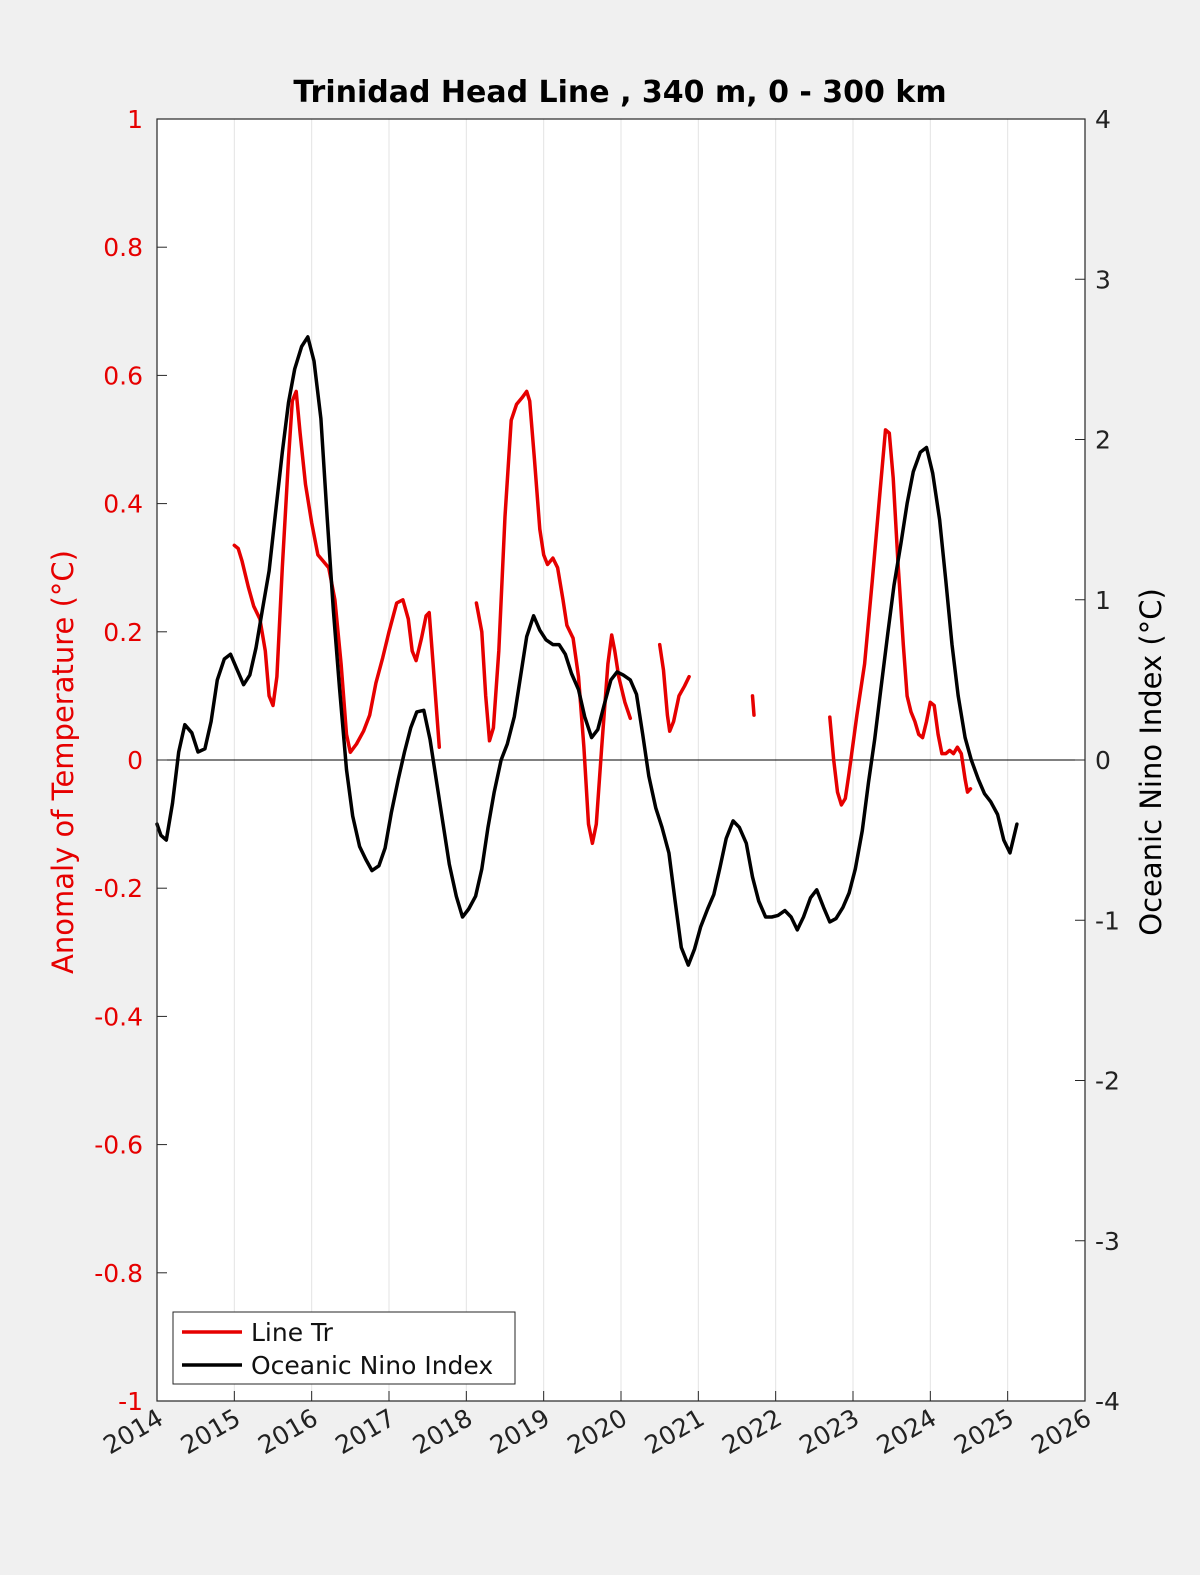 The width and height of the screenshot is (1200, 1575). What do you see at coordinates (211, 1431) in the screenshot?
I see `x-tick-label: 2015` at bounding box center [211, 1431].